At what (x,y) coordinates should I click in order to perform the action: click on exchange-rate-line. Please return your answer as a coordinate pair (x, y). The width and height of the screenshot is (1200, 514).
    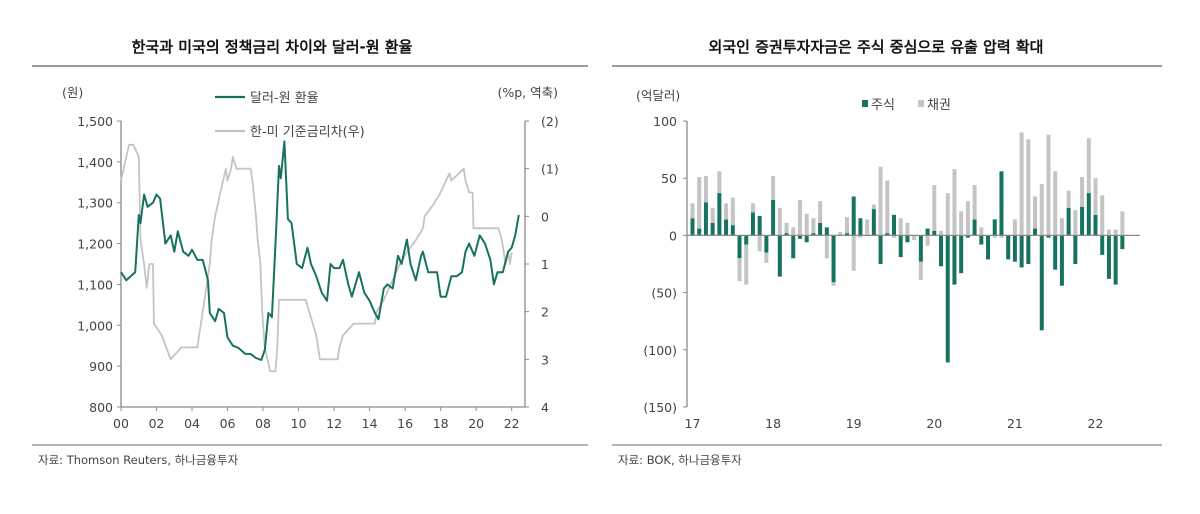
    Looking at the image, I should click on (320, 250).